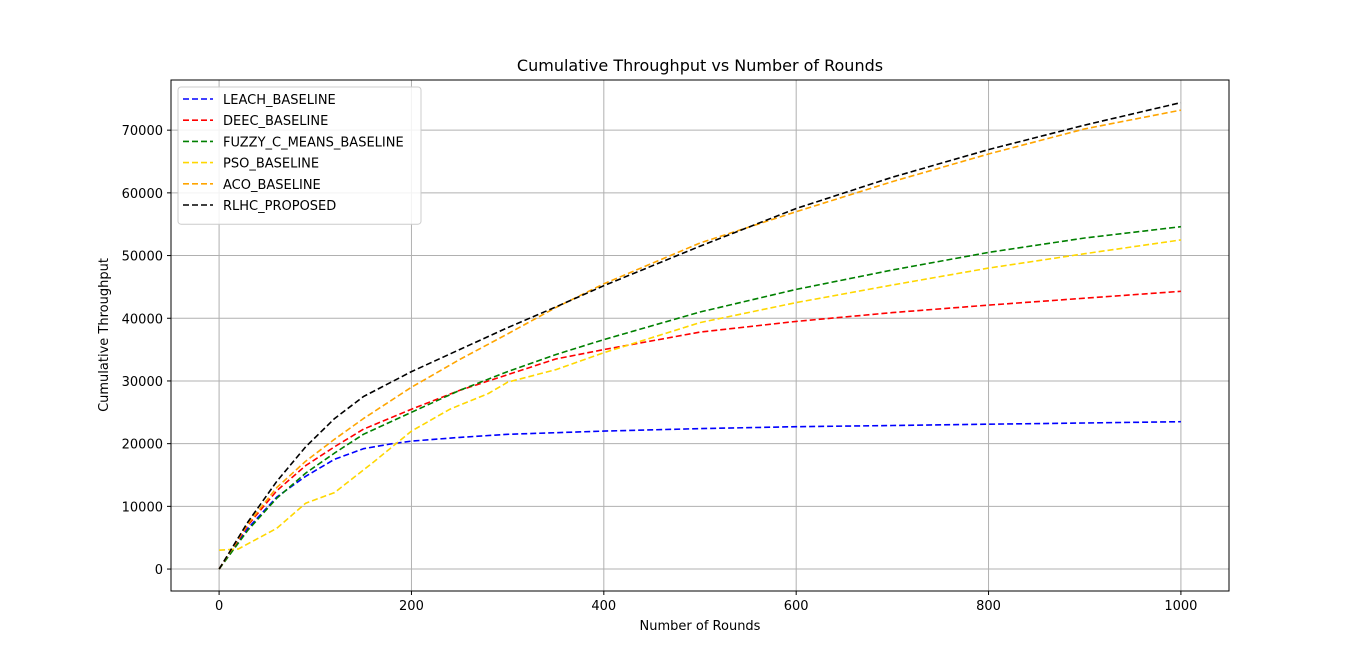  What do you see at coordinates (1180, 606) in the screenshot?
I see `x-tick-label: 1000` at bounding box center [1180, 606].